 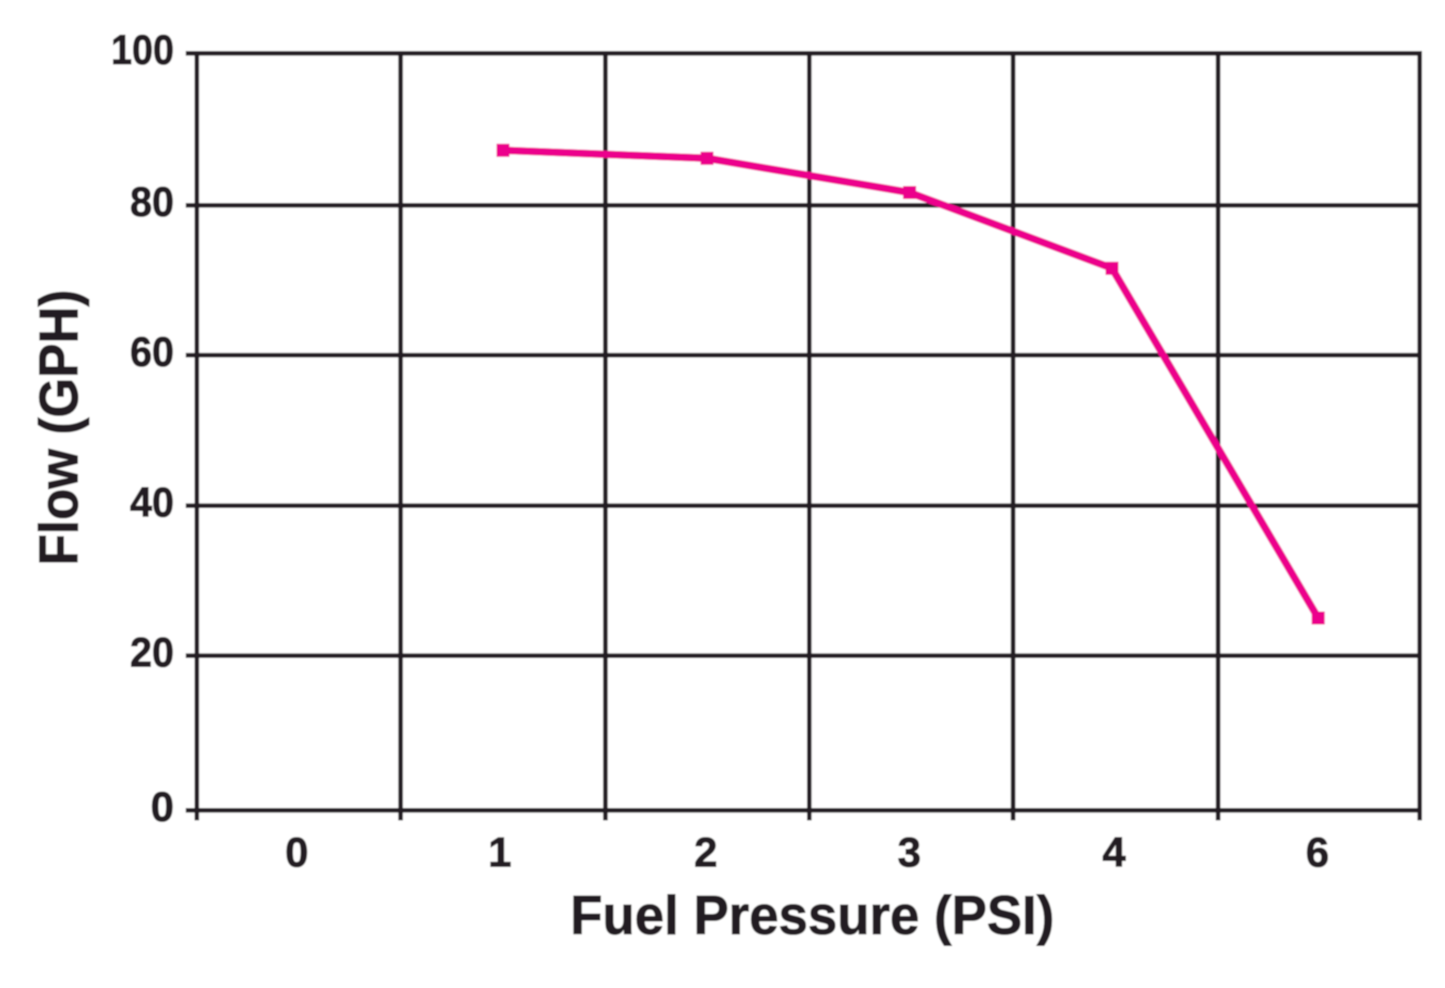 What do you see at coordinates (152, 652) in the screenshot?
I see `svg-text: 20` at bounding box center [152, 652].